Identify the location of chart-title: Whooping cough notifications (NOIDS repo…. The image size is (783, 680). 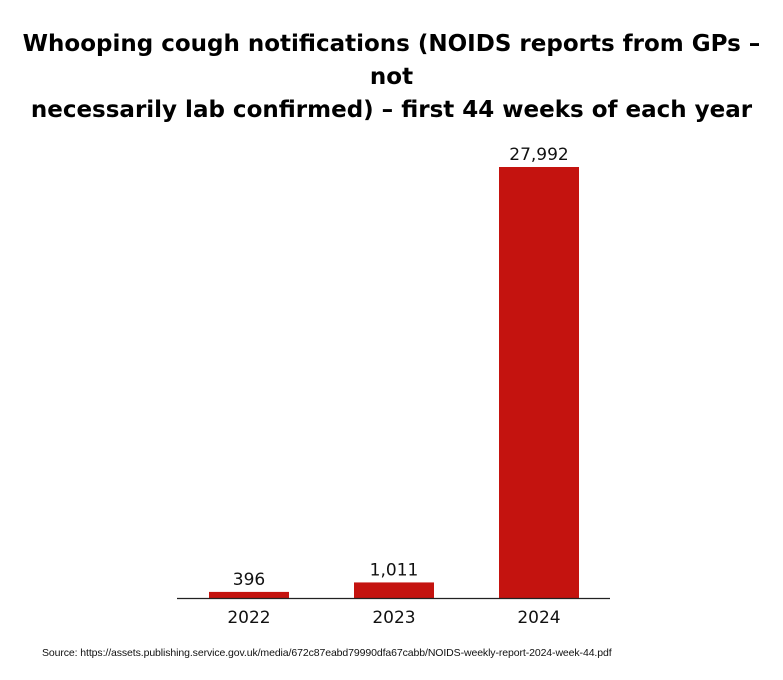
(391, 77).